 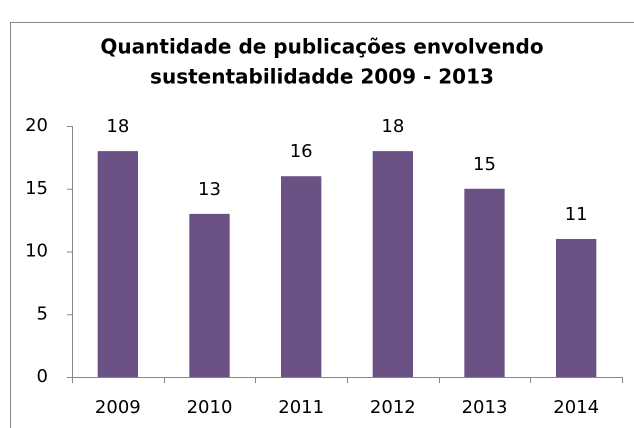 I want to click on x-tick-label: 2009, so click(x=118, y=407).